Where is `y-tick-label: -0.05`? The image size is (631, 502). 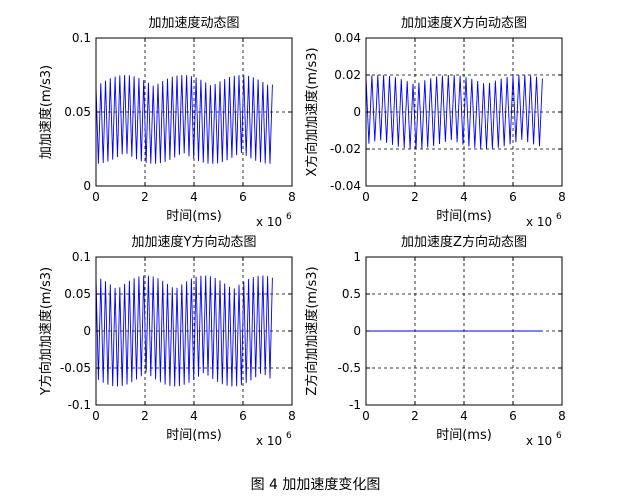
y-tick-label: -0.05 is located at coordinates (75, 368).